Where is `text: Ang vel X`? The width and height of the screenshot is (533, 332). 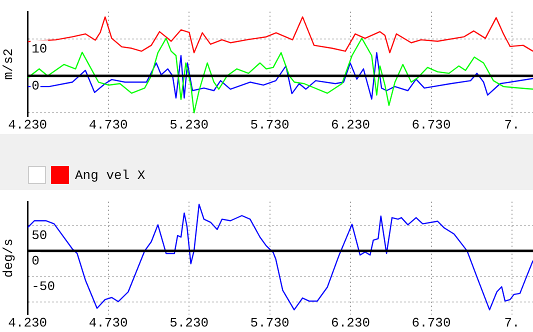 text: Ang vel X is located at coordinates (110, 175).